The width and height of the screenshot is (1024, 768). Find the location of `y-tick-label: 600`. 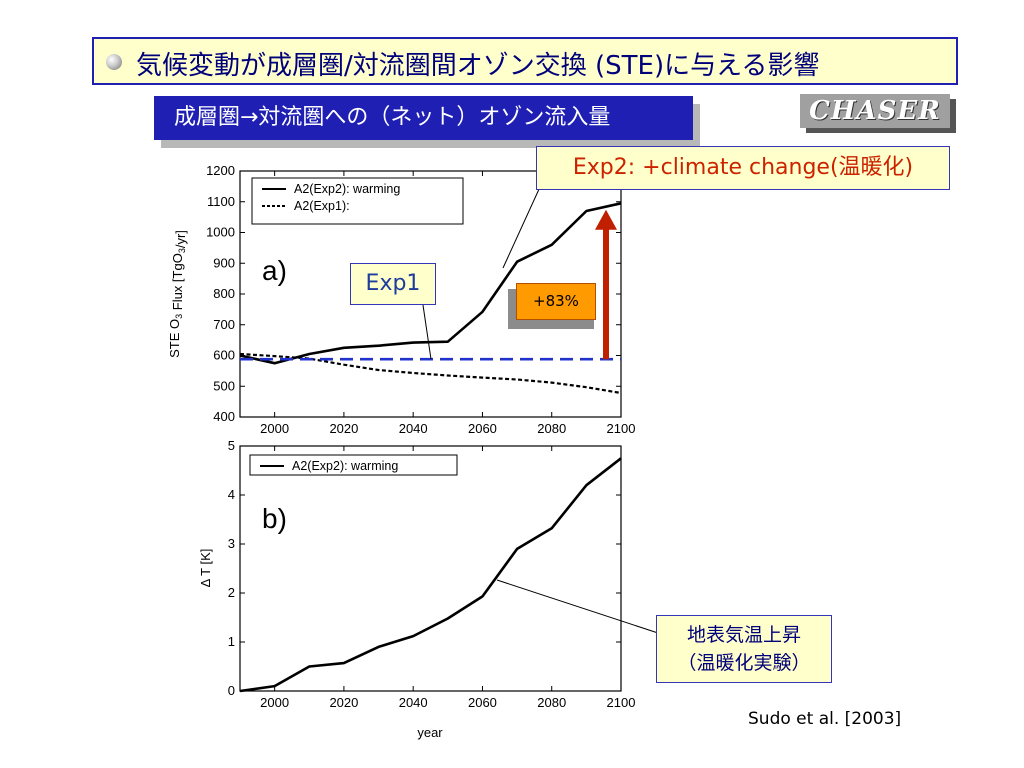

y-tick-label: 600 is located at coordinates (224, 355).